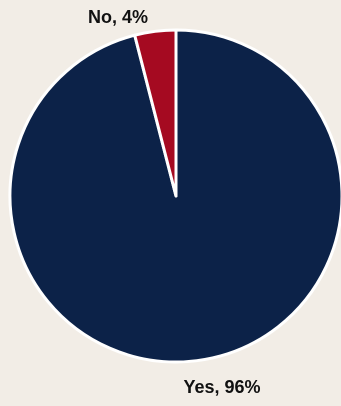  Describe the element at coordinates (118, 17) in the screenshot. I see `data-label: No, 4%` at that location.